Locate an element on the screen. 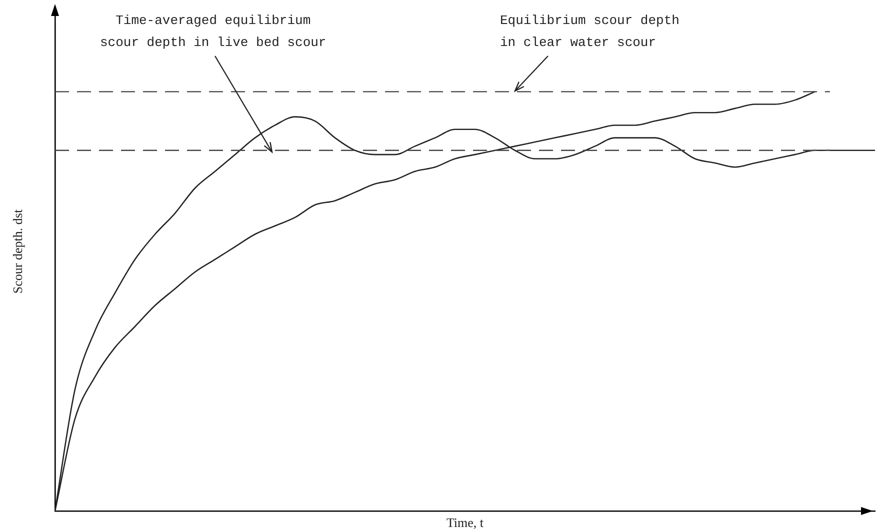  text: Time-averaged equilibrium scour depth in live bed scour is located at coordinates (213, 32).